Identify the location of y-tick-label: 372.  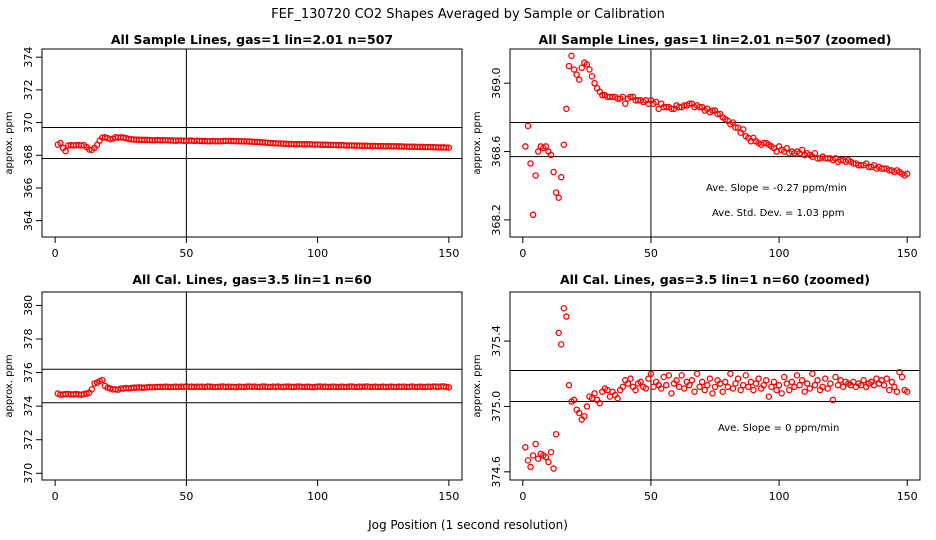
(28, 89).